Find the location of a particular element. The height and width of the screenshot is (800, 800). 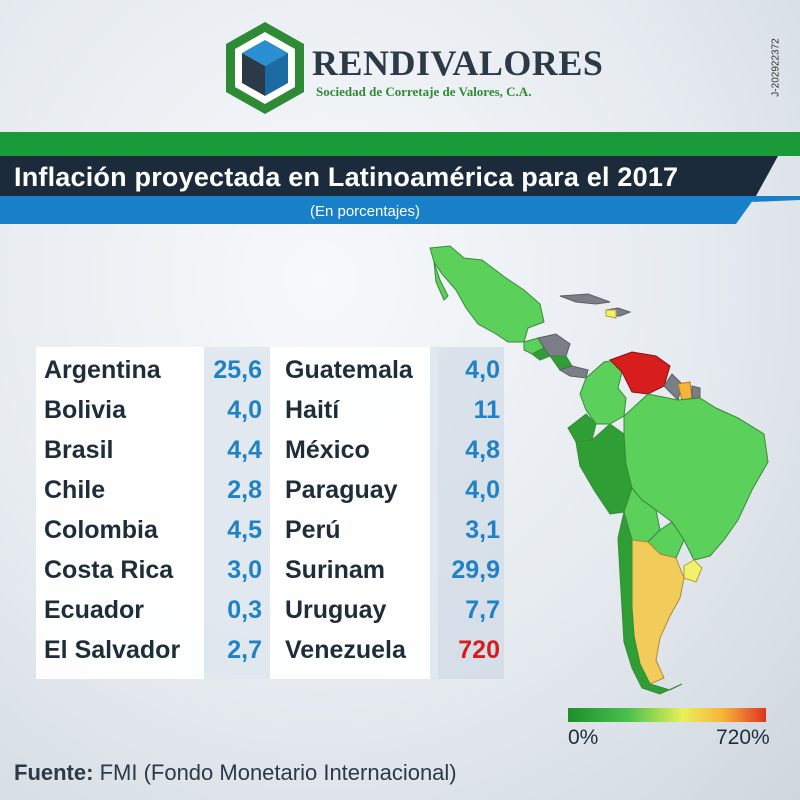

brand-name: RENDIVALORES is located at coordinates (458, 63).